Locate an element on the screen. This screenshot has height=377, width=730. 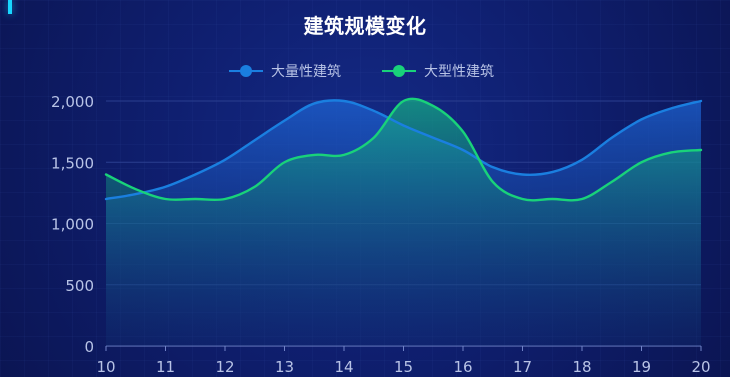
legend-label-large-type: 大型性建筑 is located at coordinates (459, 72).